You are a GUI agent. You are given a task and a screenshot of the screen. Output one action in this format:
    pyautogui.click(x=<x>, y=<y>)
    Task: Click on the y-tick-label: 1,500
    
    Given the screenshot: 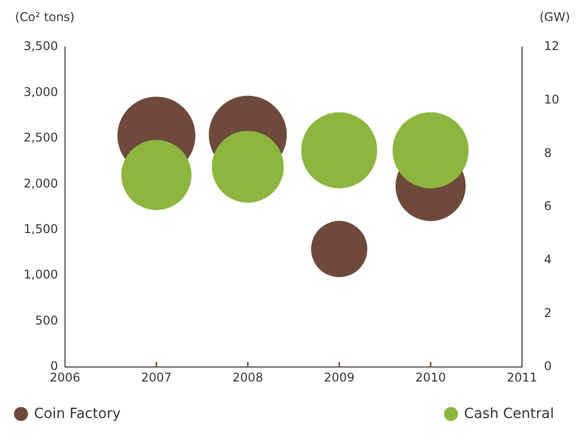 What is the action you would take?
    pyautogui.click(x=41, y=229)
    